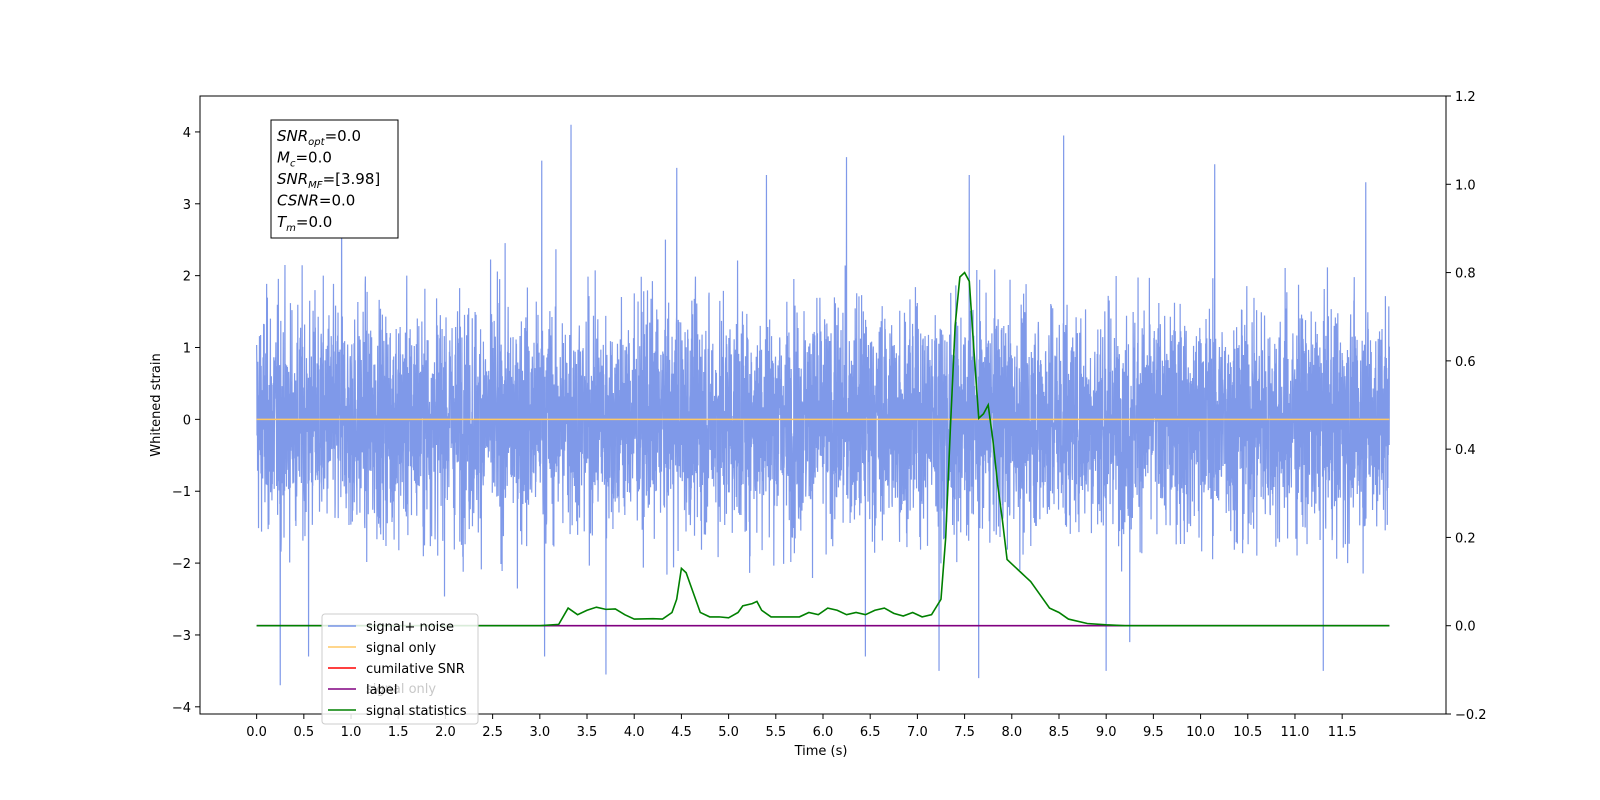 The width and height of the screenshot is (1600, 800). Describe the element at coordinates (1011, 732) in the screenshot. I see `x-tick-label: 8.0` at that location.